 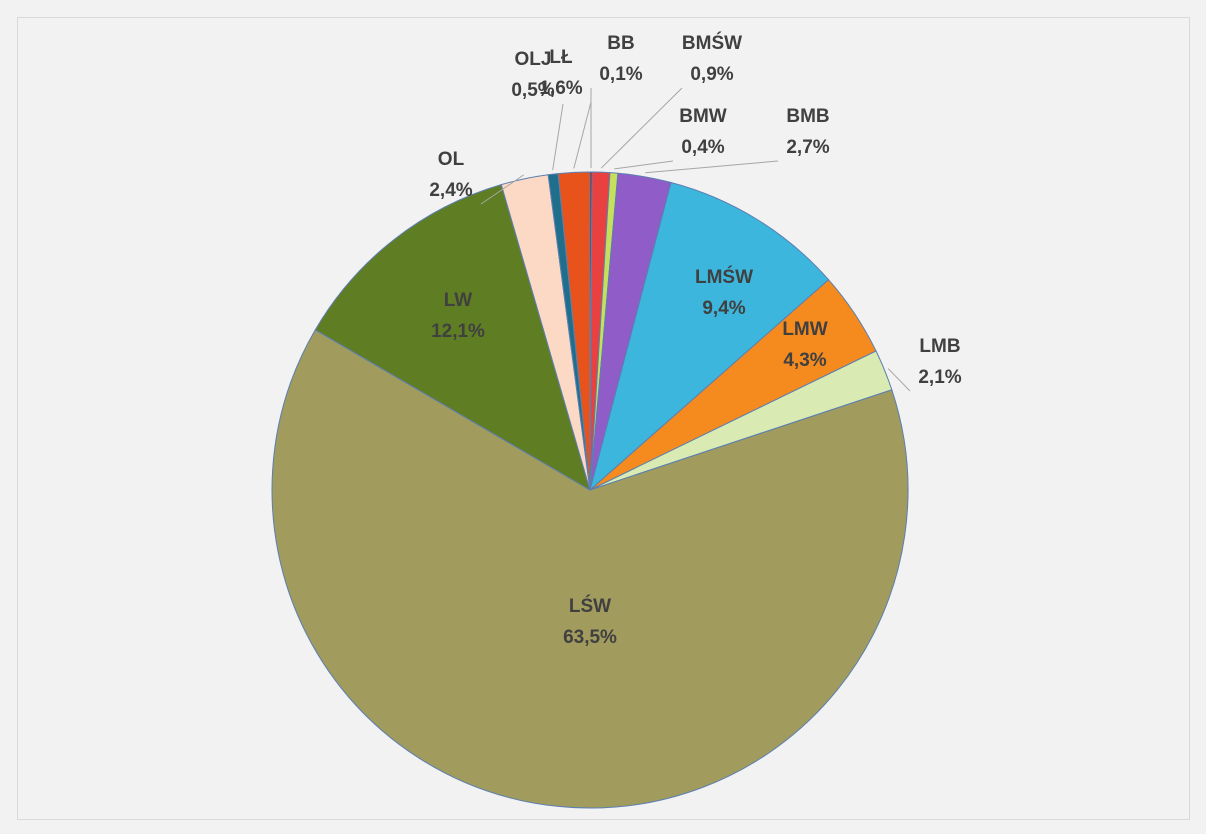 I want to click on slice-value: 0,5%, so click(x=532, y=90).